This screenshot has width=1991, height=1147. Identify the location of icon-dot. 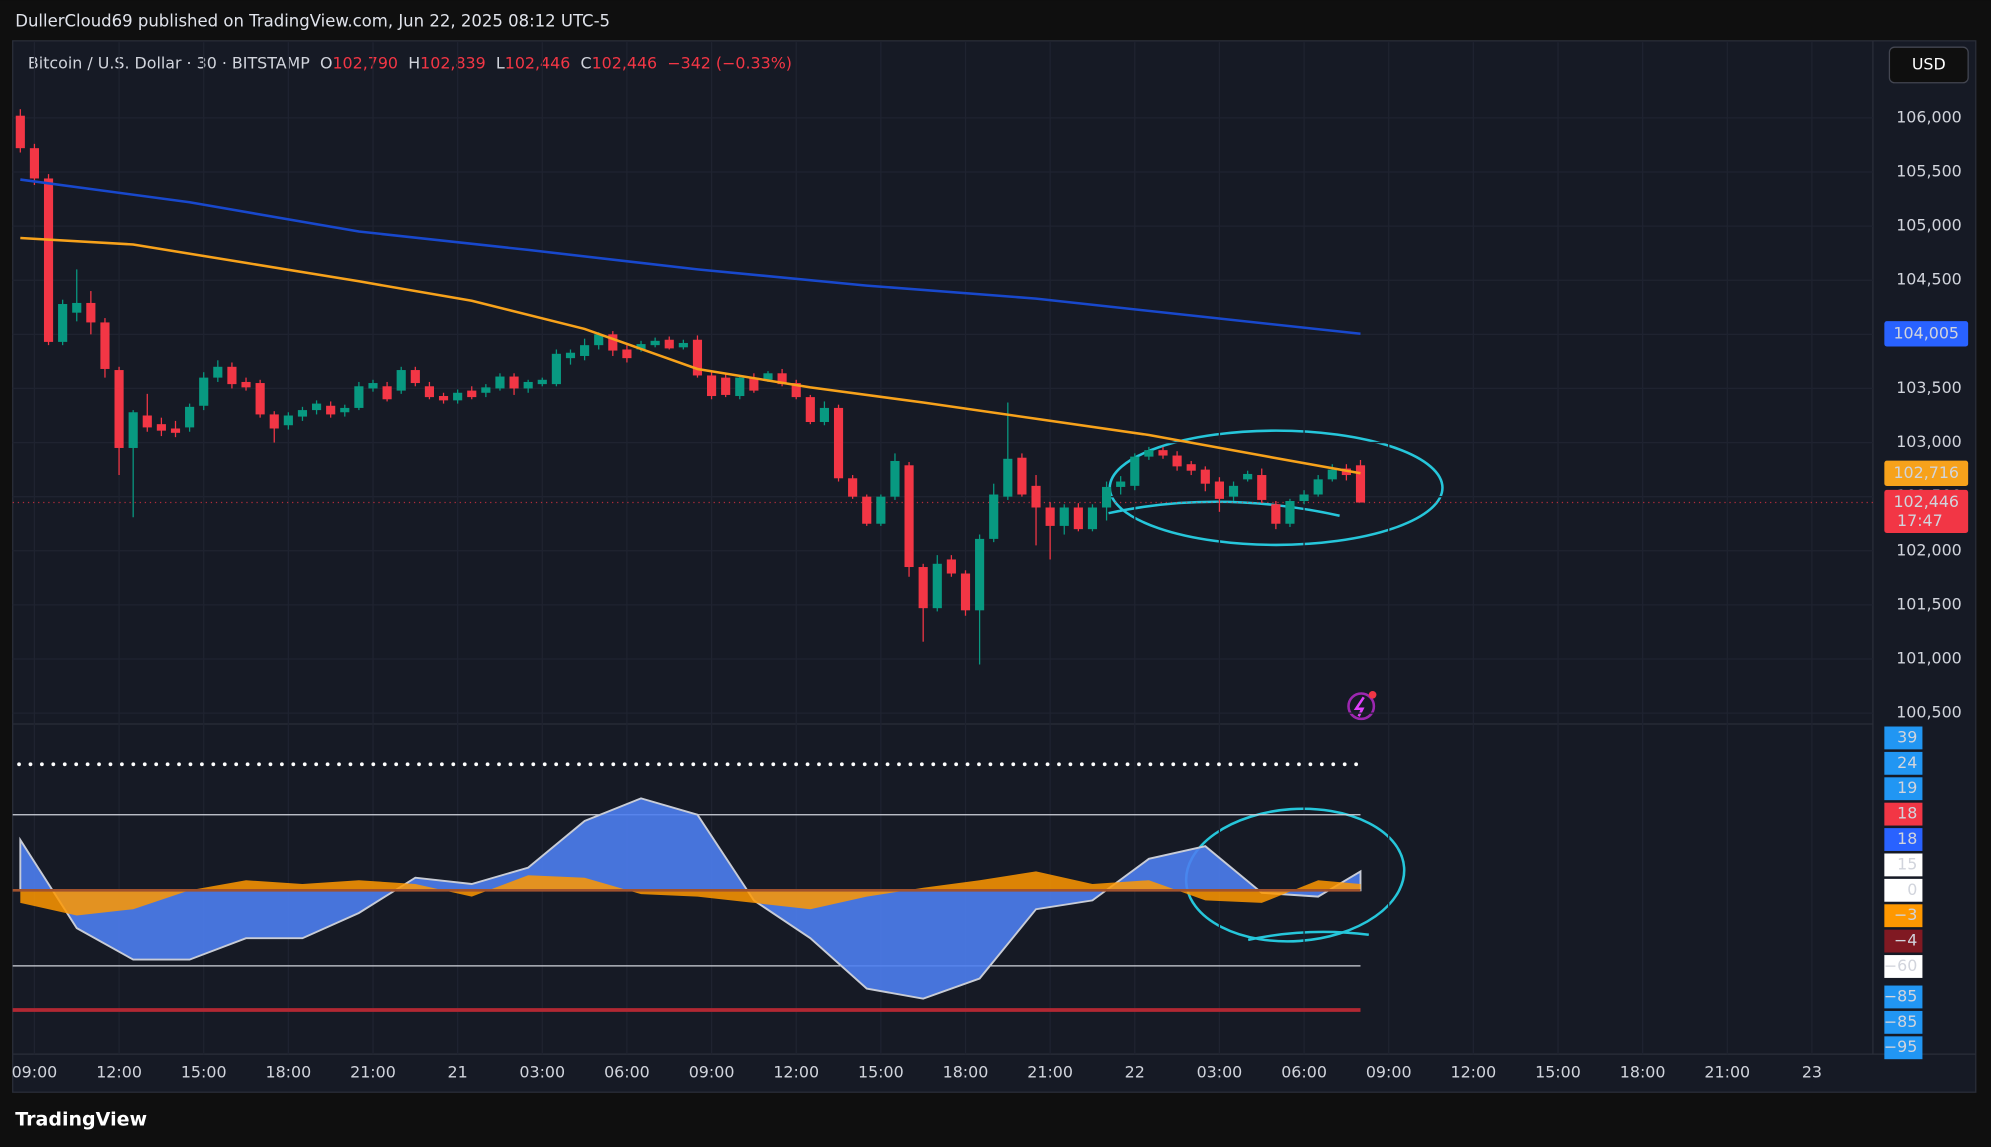
(1372, 694).